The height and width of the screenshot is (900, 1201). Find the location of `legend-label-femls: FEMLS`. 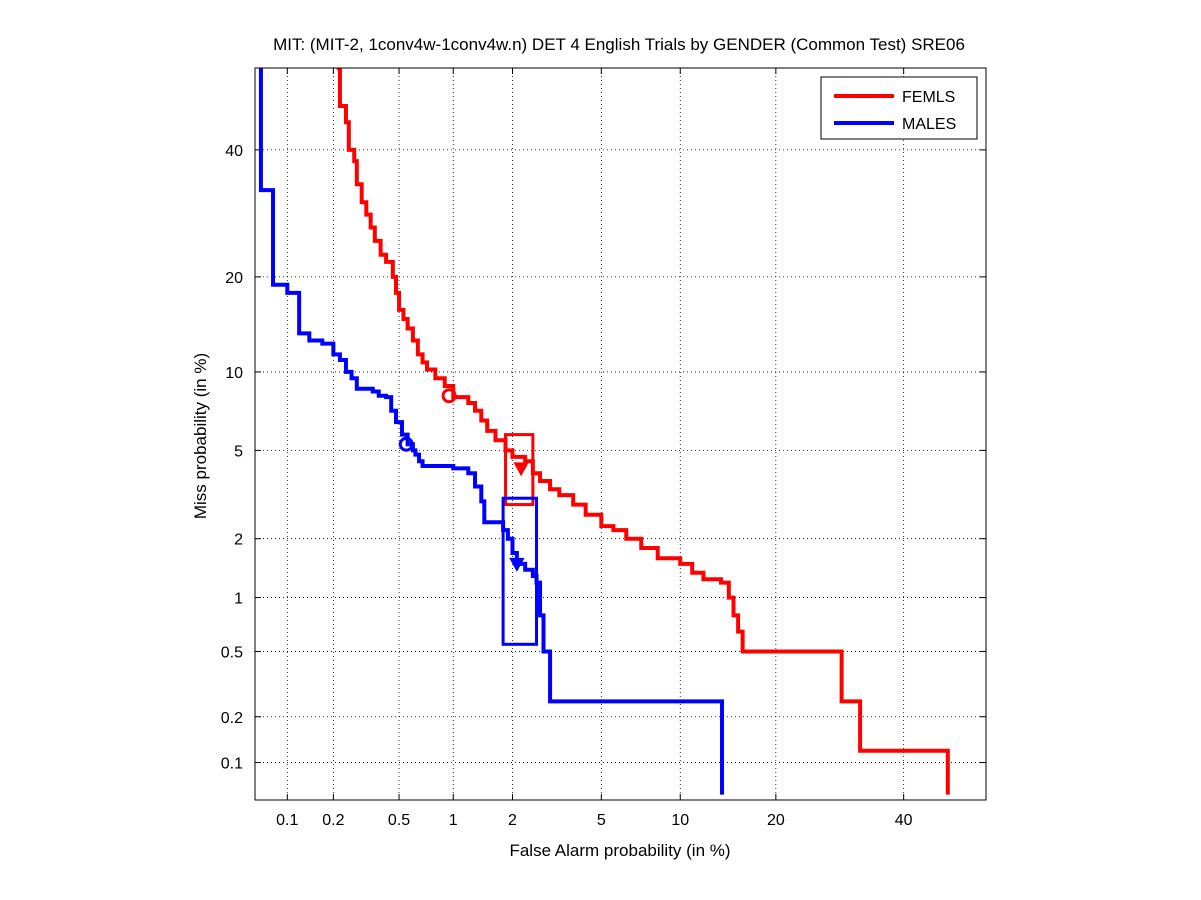

legend-label-femls: FEMLS is located at coordinates (928, 97).